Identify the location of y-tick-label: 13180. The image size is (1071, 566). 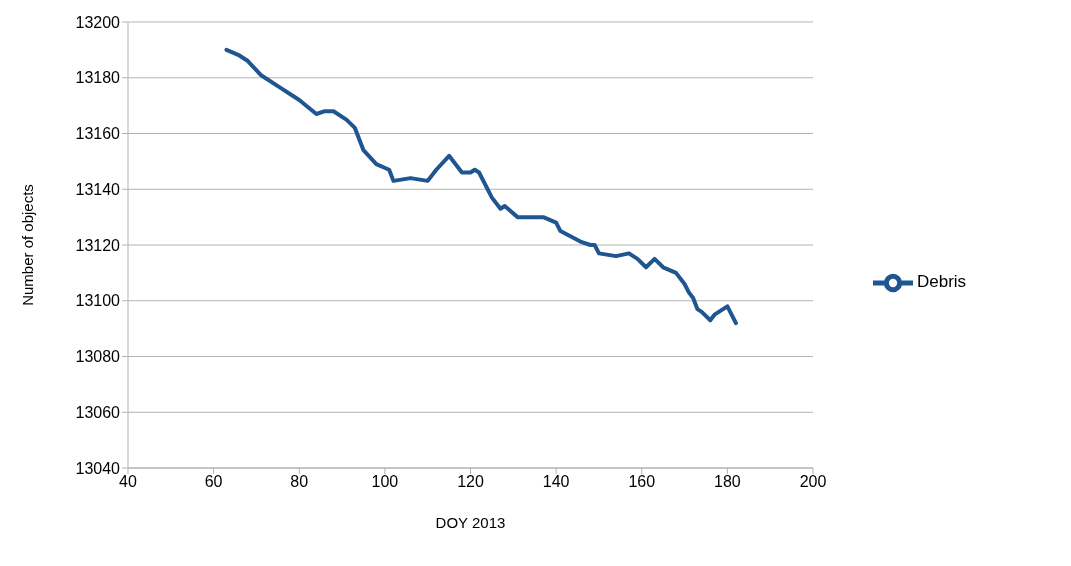
(98, 78).